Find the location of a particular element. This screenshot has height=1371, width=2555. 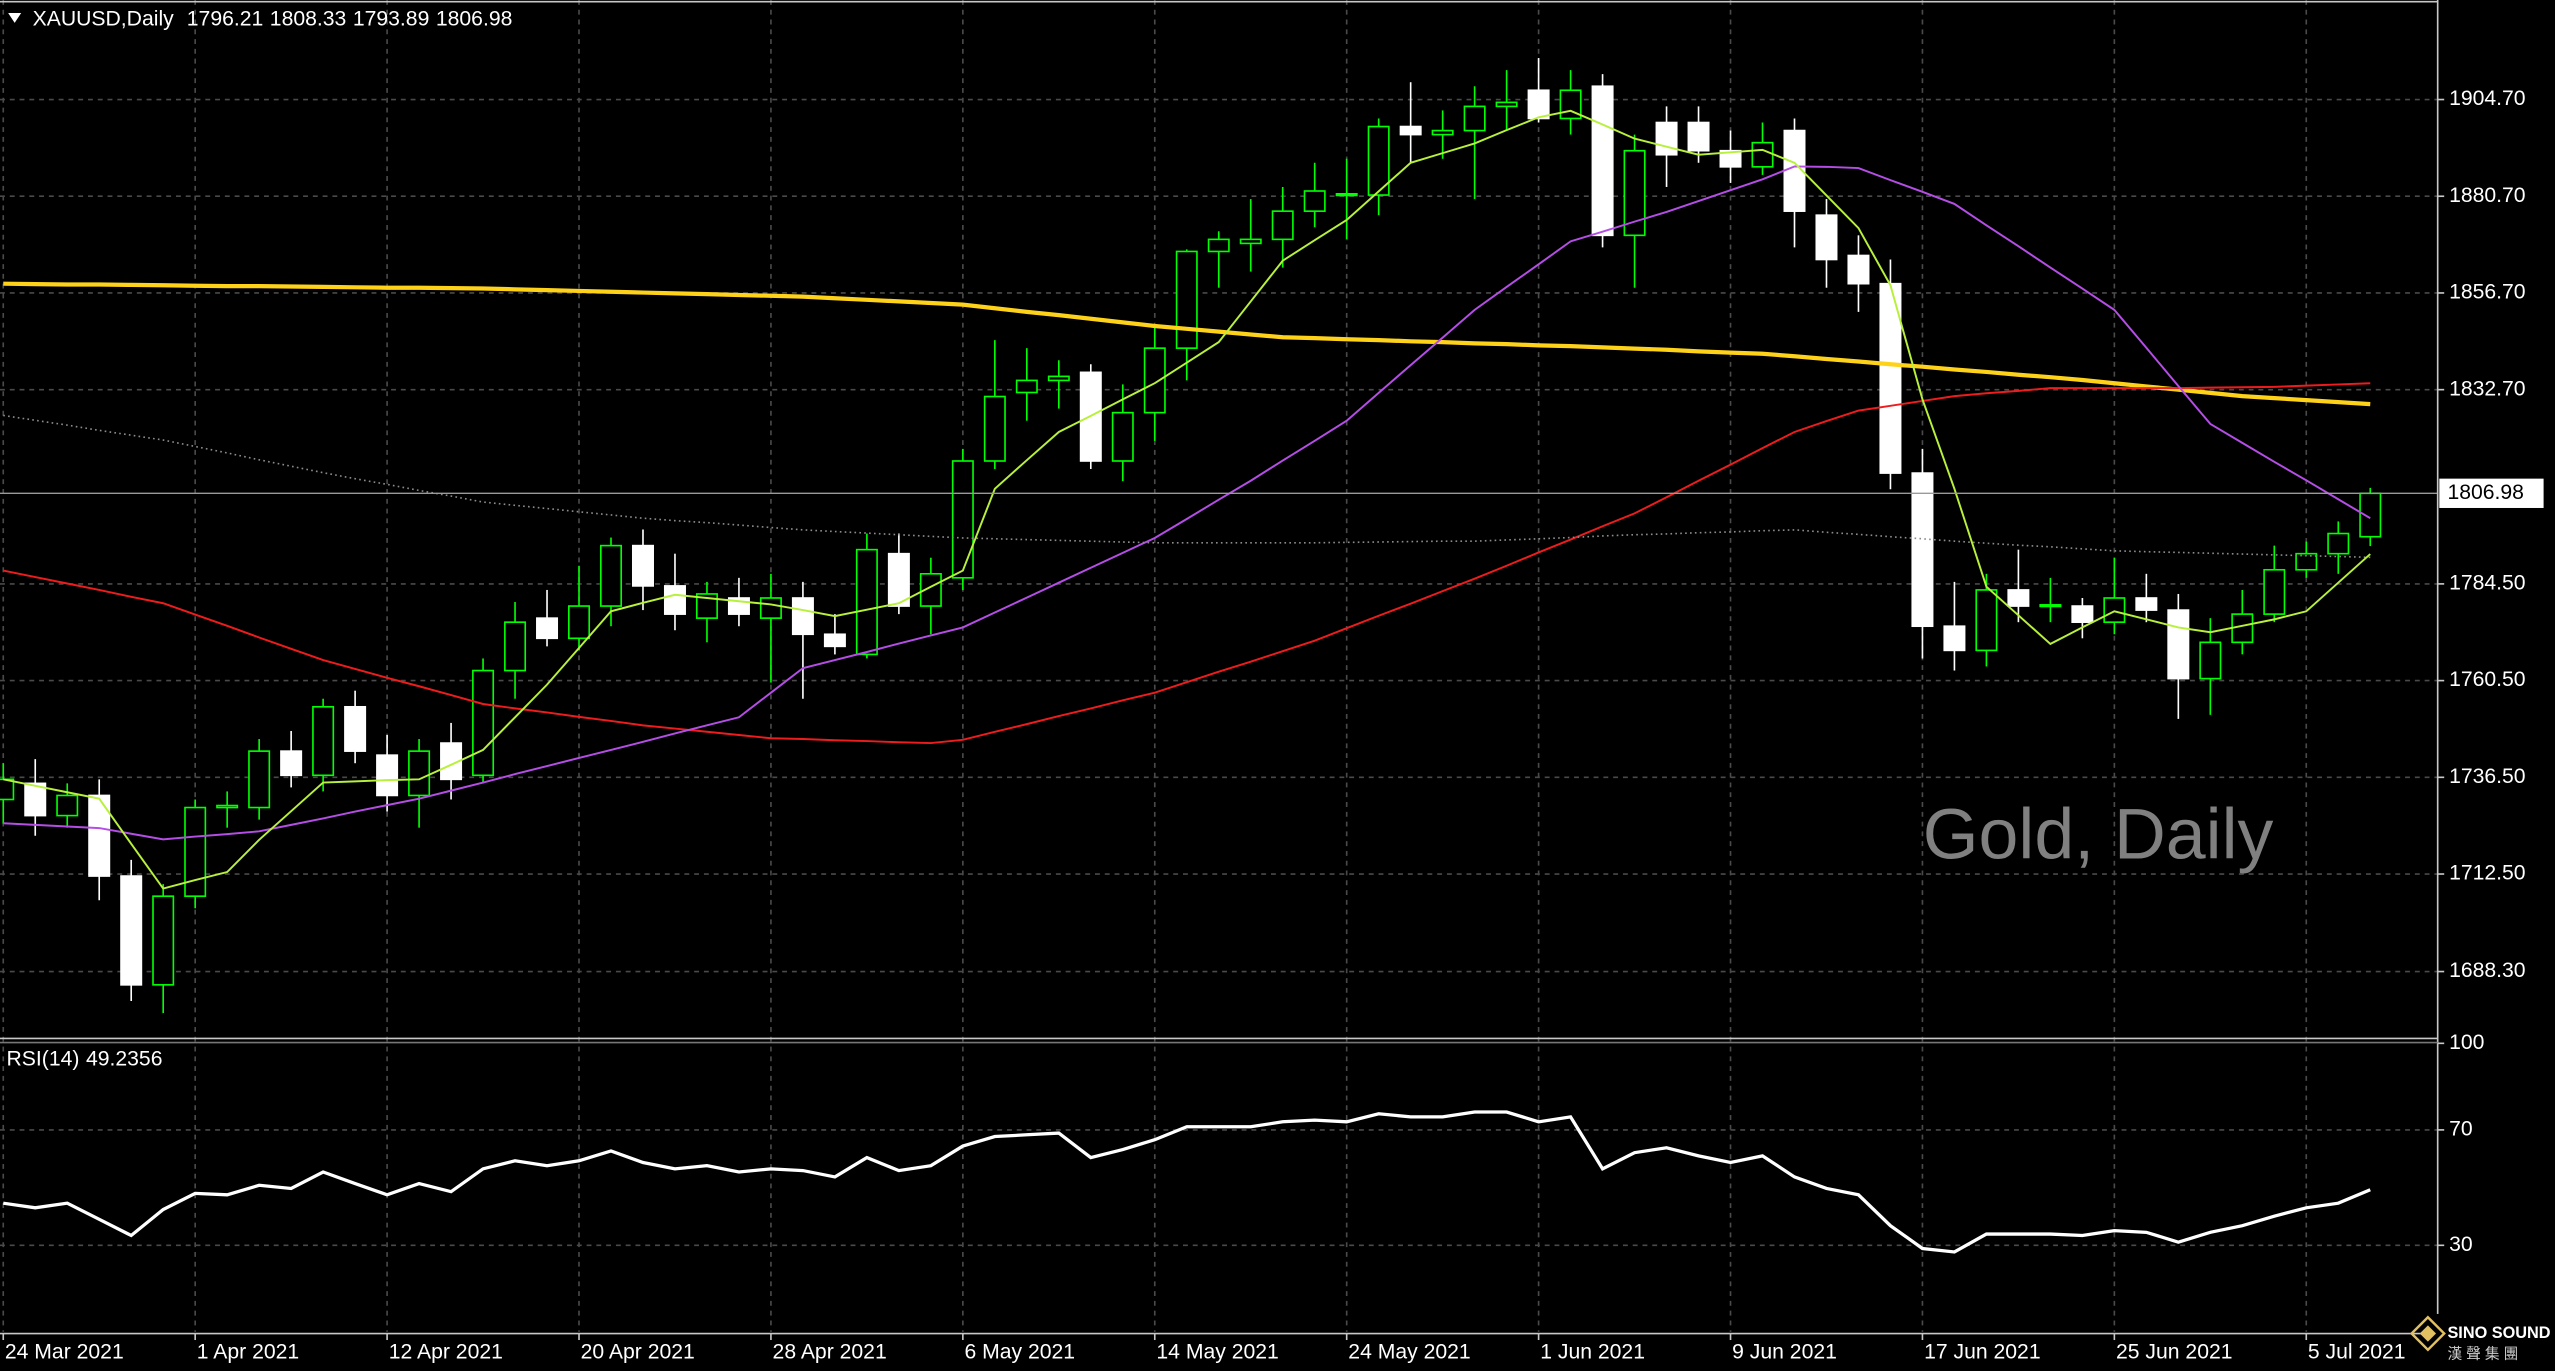

close-price: 1806.98 is located at coordinates (474, 18).